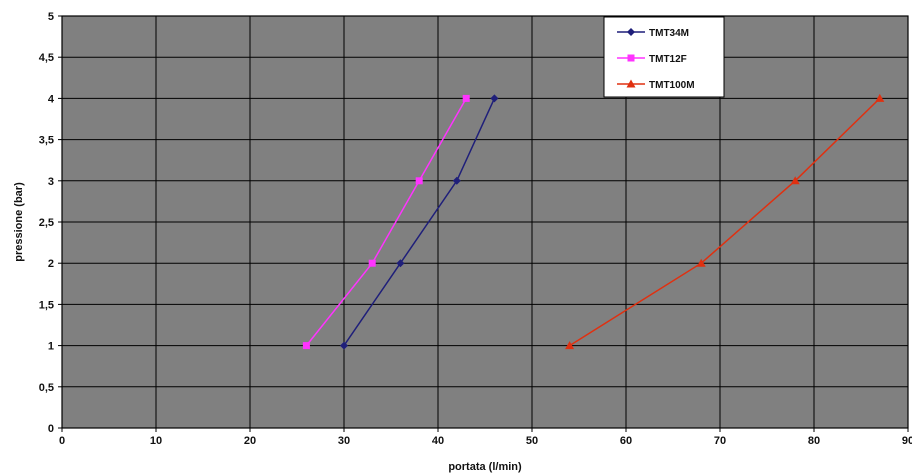 Image resolution: width=912 pixels, height=475 pixels. I want to click on y-tick-label: 1,5, so click(46, 305).